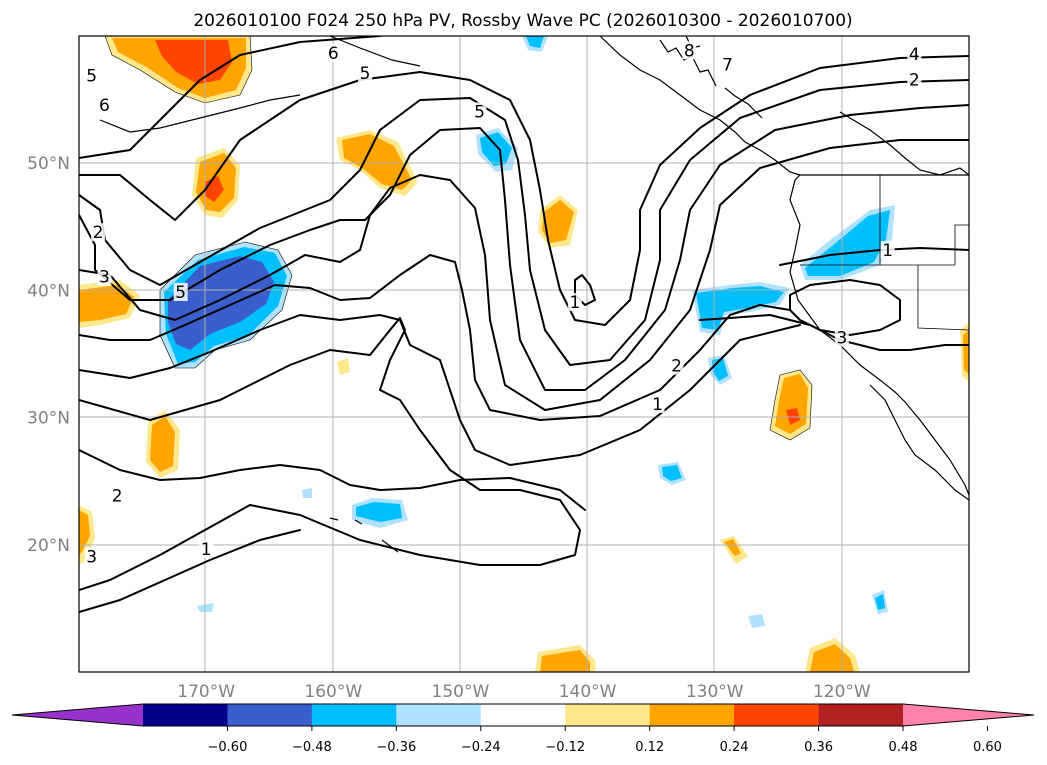 The image size is (1047, 765). I want to click on x-tick-label: 160°W, so click(333, 692).